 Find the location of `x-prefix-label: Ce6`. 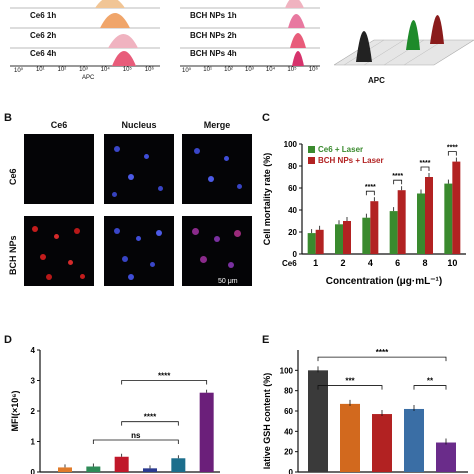

x-prefix-label: Ce6 is located at coordinates (289, 263).